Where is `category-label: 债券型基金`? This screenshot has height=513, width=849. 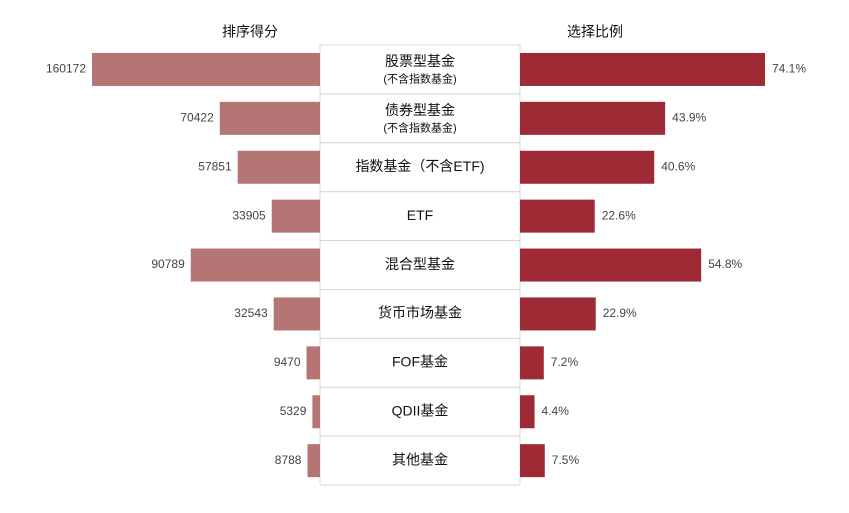 category-label: 债券型基金 is located at coordinates (420, 110).